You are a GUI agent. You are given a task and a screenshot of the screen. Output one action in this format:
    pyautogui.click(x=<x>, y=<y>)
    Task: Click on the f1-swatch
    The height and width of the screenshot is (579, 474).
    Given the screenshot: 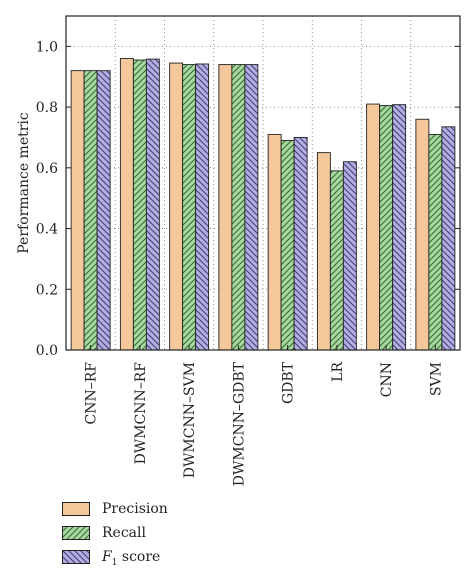 What is the action you would take?
    pyautogui.click(x=76, y=557)
    